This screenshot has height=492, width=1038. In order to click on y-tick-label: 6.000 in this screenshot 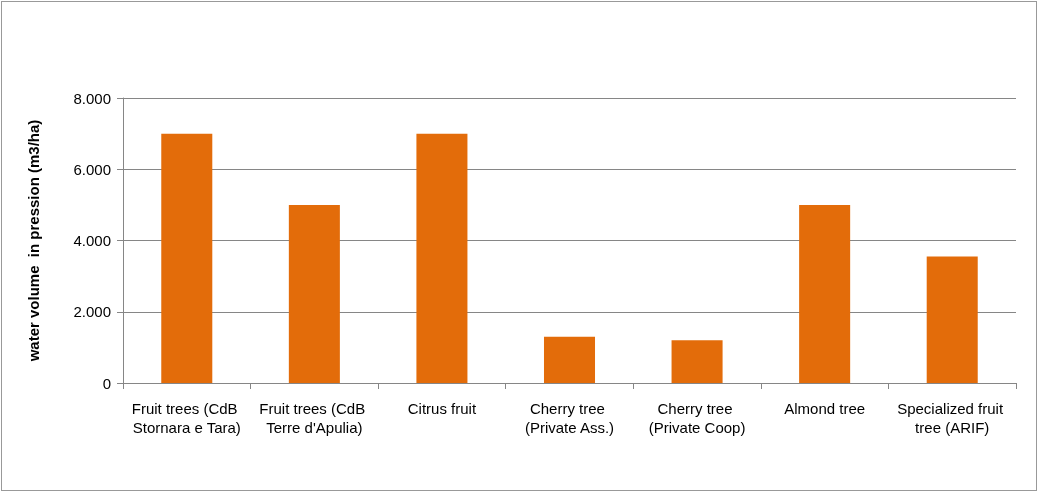, I will do `click(92, 169)`.